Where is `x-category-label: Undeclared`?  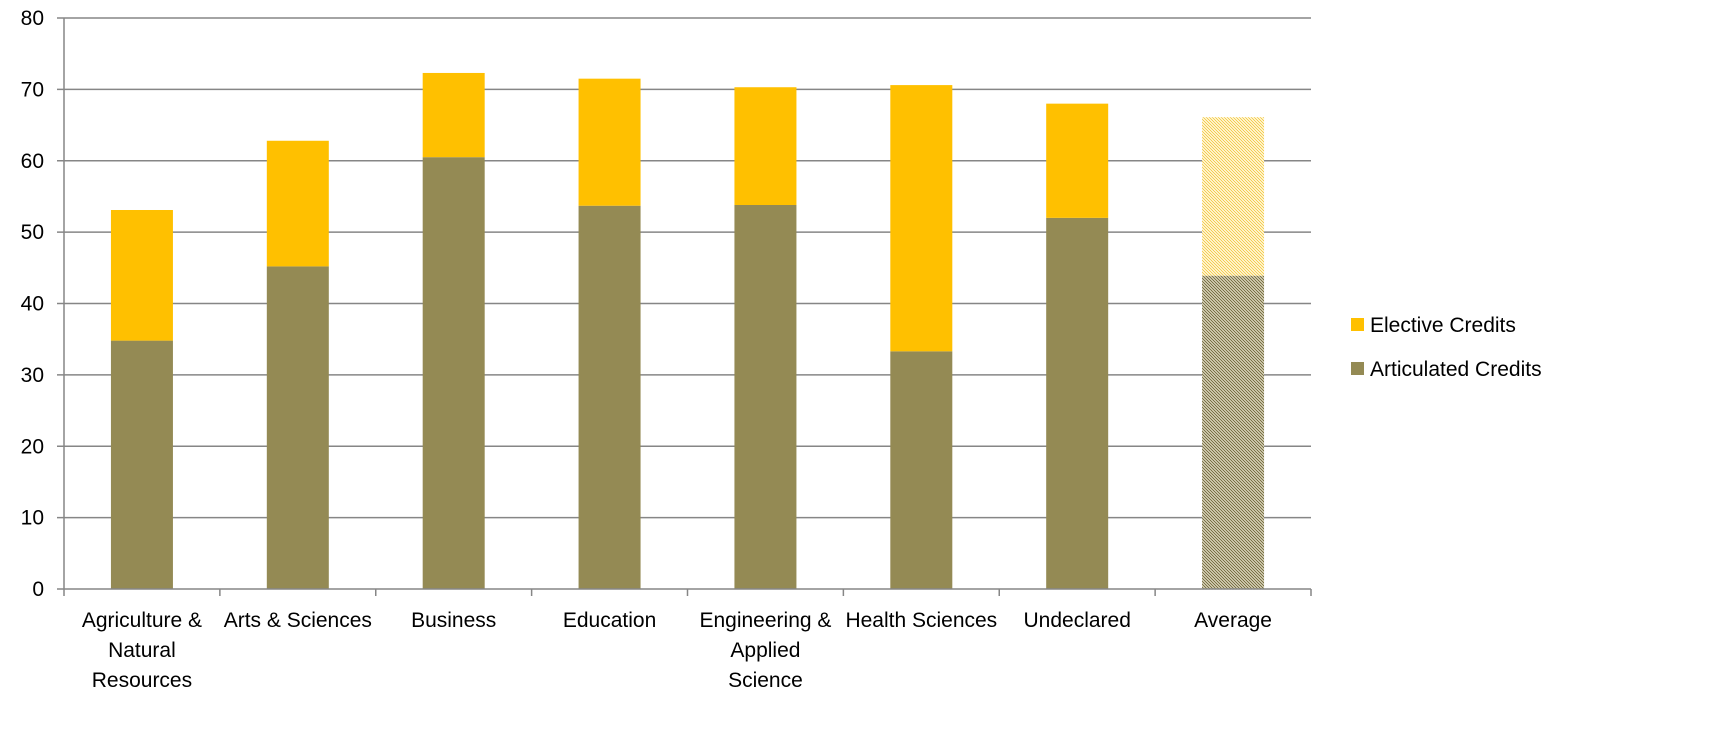 x-category-label: Undeclared is located at coordinates (1076, 620).